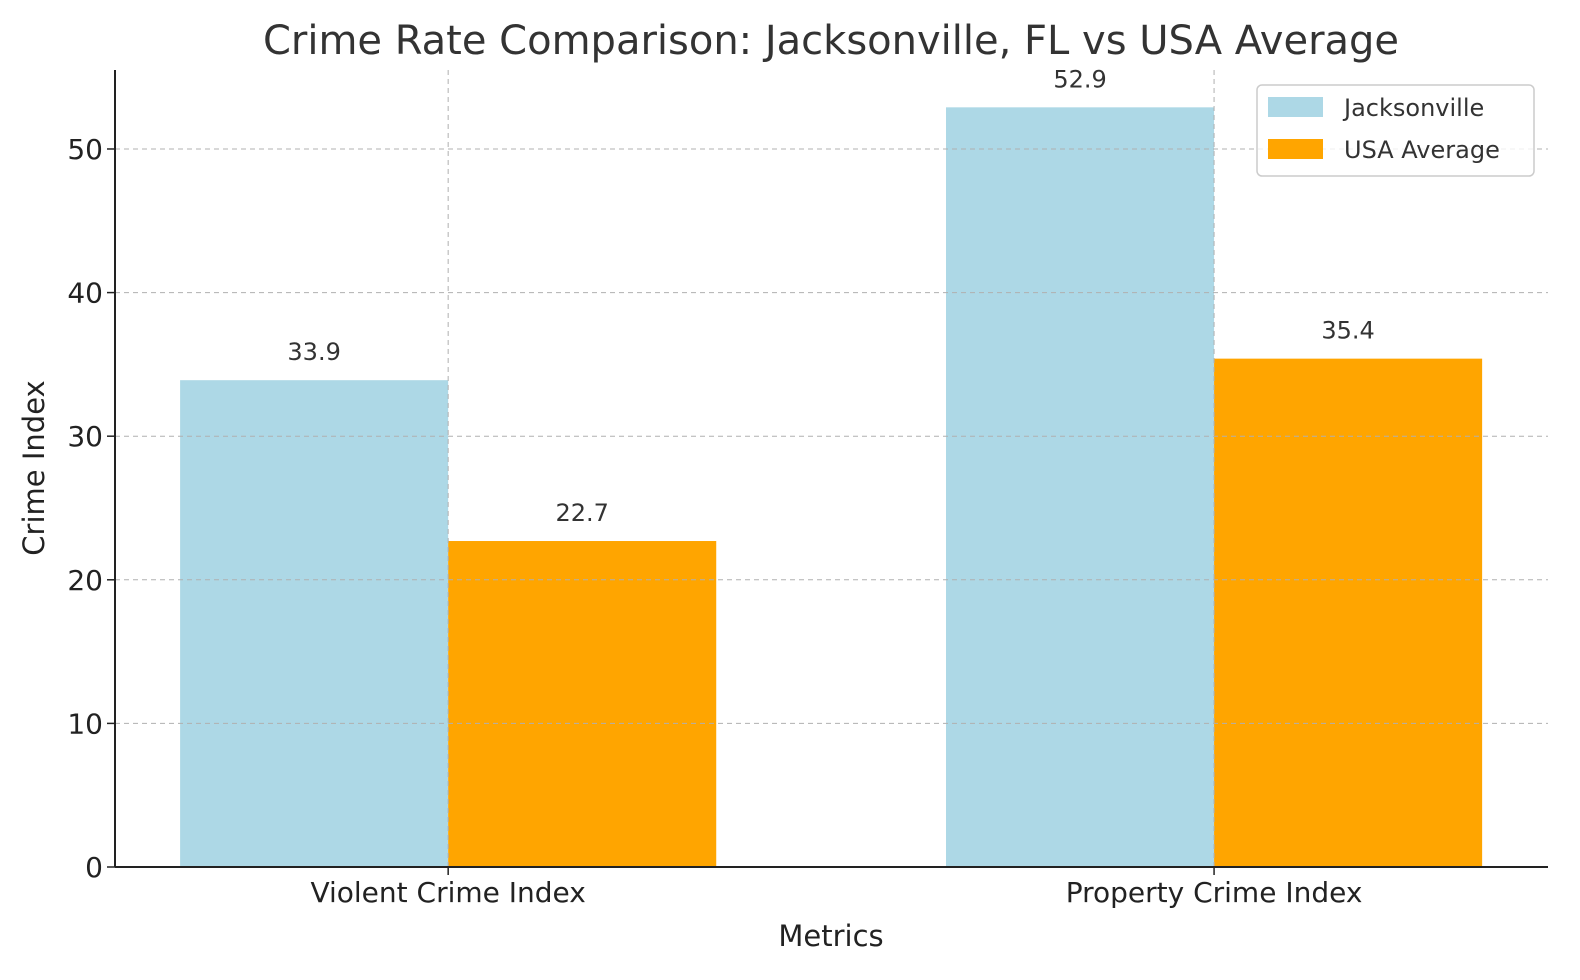 This screenshot has width=1580, height=980. Describe the element at coordinates (1295, 107) in the screenshot. I see `legend-swatch-jacksonville` at that location.